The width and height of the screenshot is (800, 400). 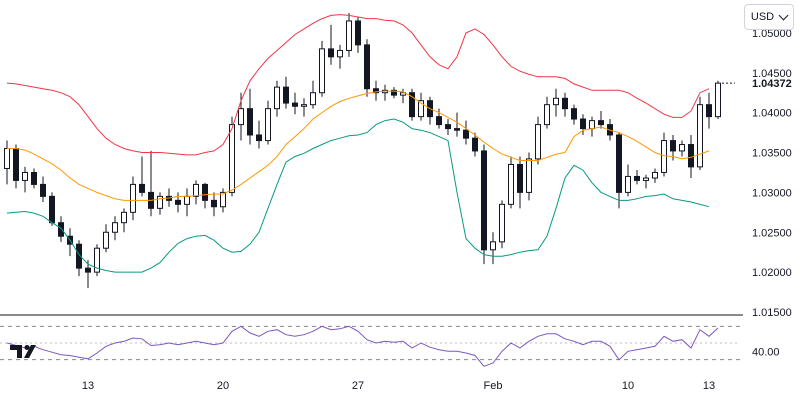 What do you see at coordinates (772, 233) in the screenshot?
I see `price-tick-label: 1.02500` at bounding box center [772, 233].